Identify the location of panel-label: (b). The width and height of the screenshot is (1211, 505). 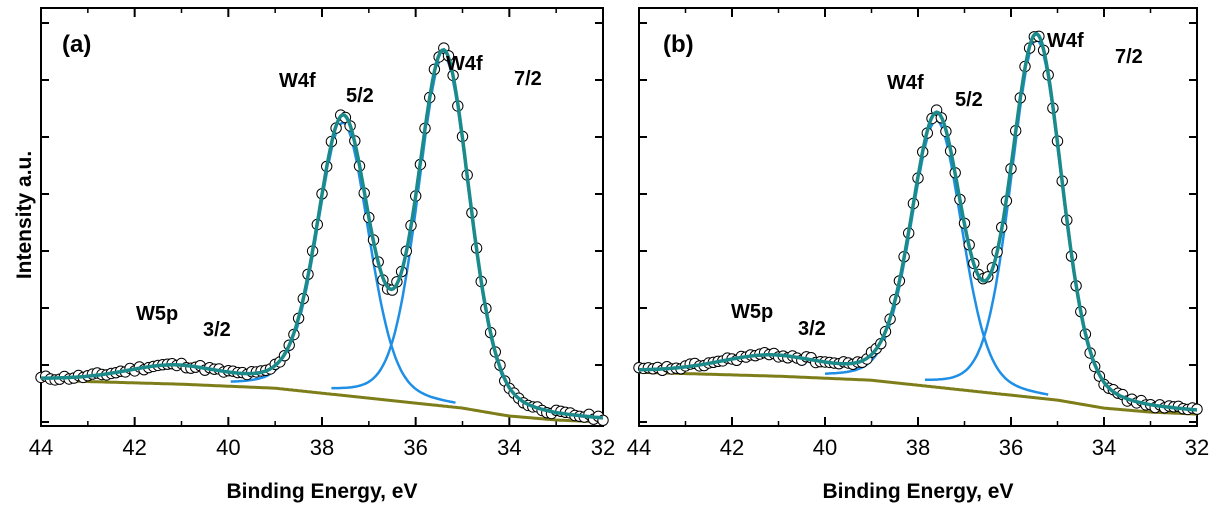
(678, 44).